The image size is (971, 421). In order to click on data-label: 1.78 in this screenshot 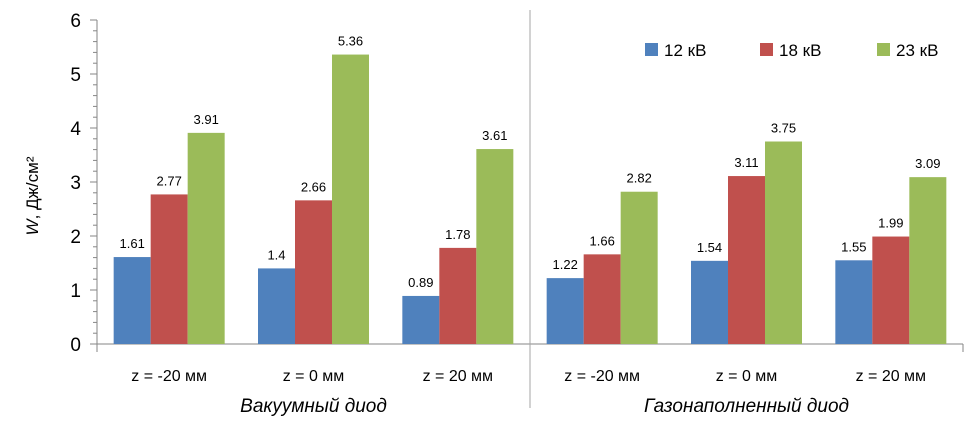, I will do `click(457, 234)`.